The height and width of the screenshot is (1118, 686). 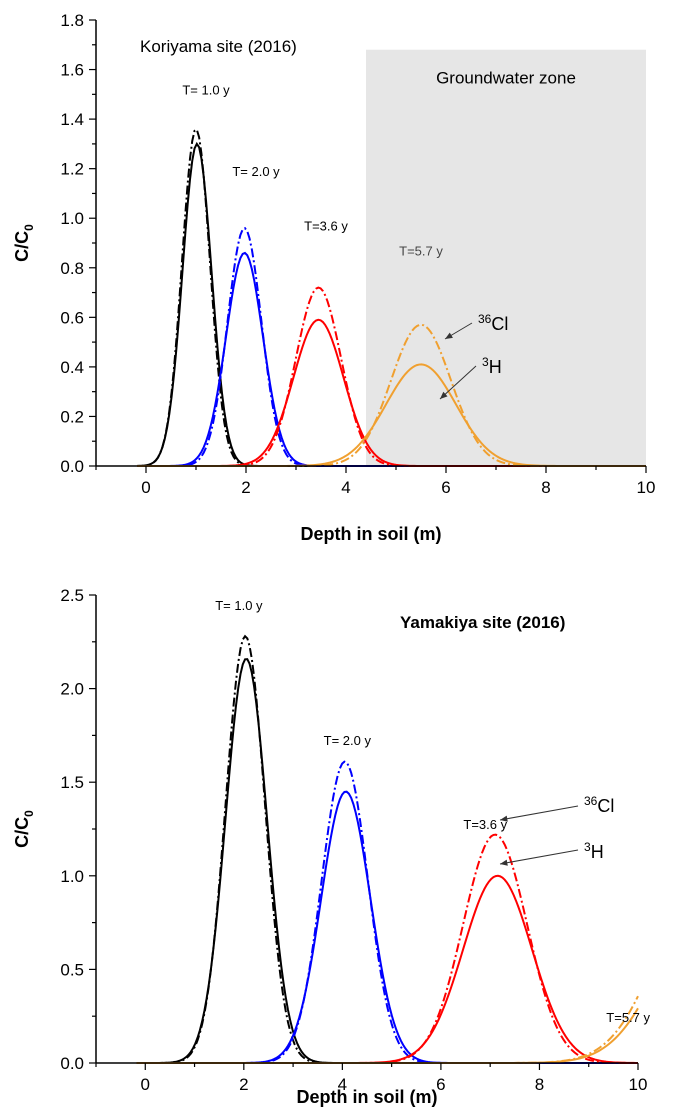 What do you see at coordinates (72, 119) in the screenshot?
I see `y-tick-label: 1.4` at bounding box center [72, 119].